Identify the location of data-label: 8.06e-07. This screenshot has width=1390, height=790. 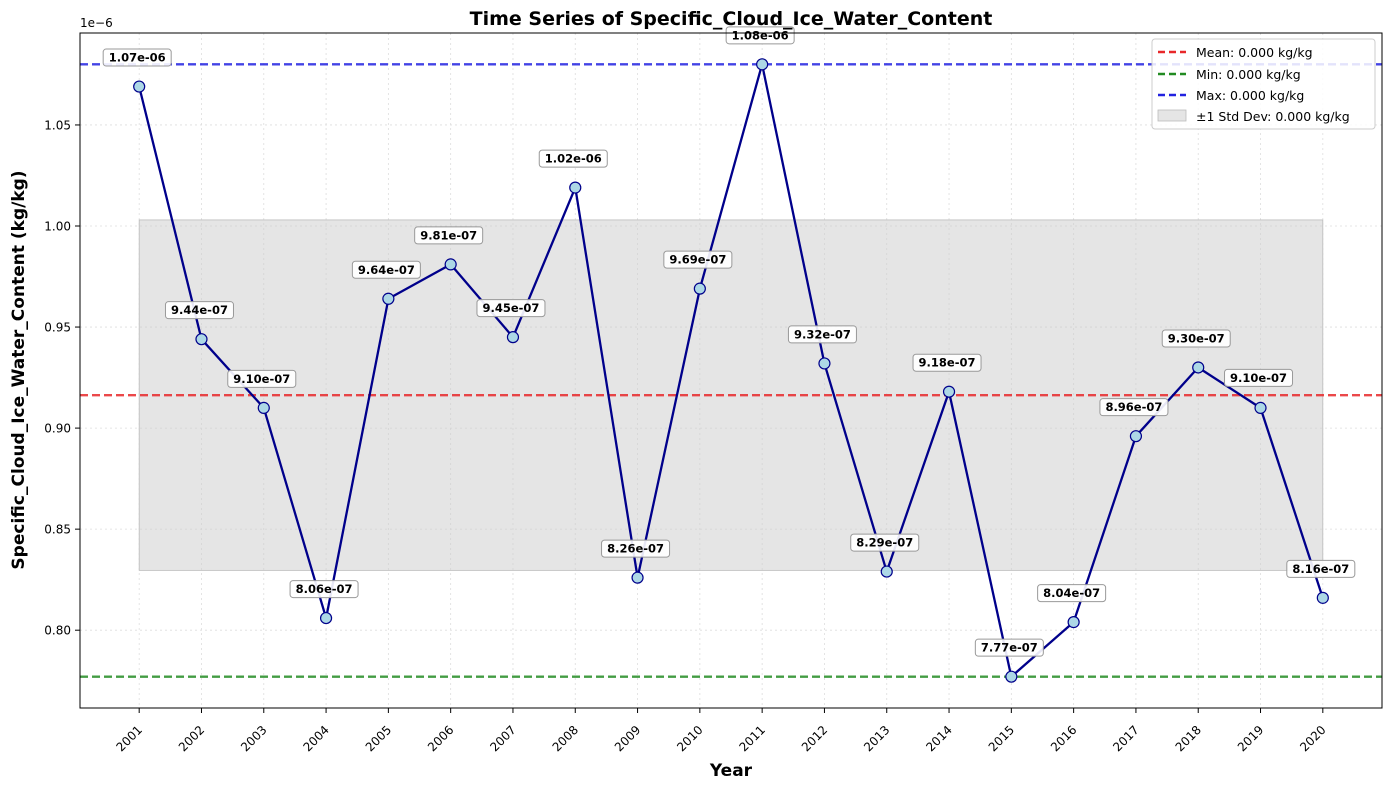
(324, 589).